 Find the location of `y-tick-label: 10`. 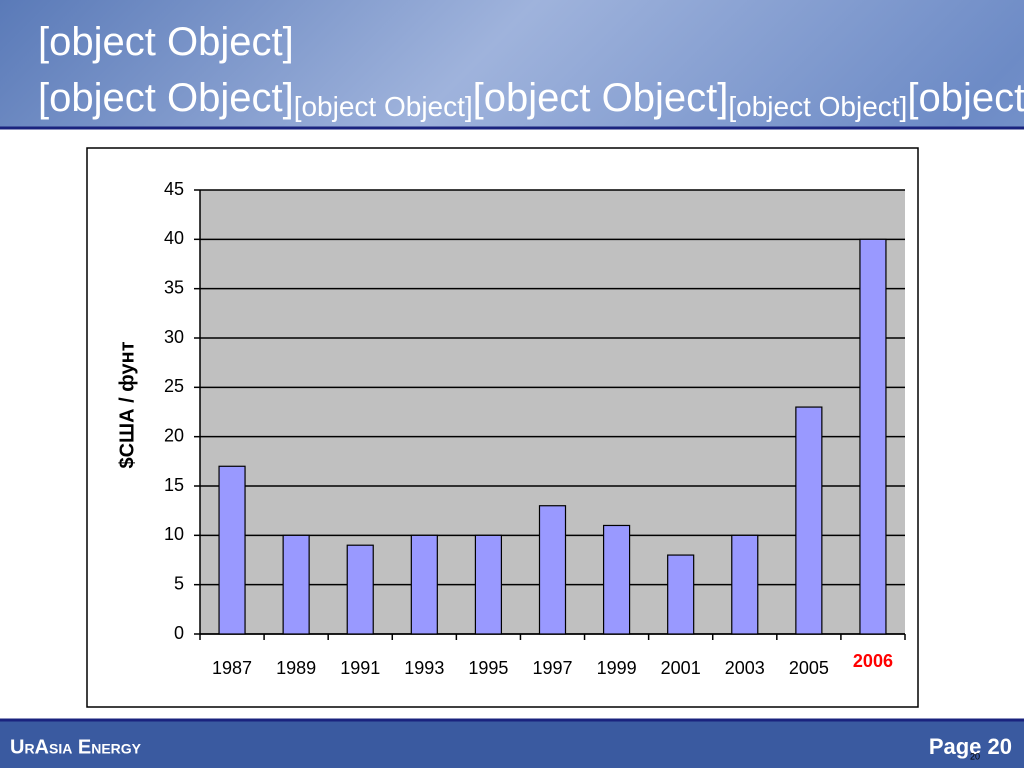

y-tick-label: 10 is located at coordinates (174, 534).